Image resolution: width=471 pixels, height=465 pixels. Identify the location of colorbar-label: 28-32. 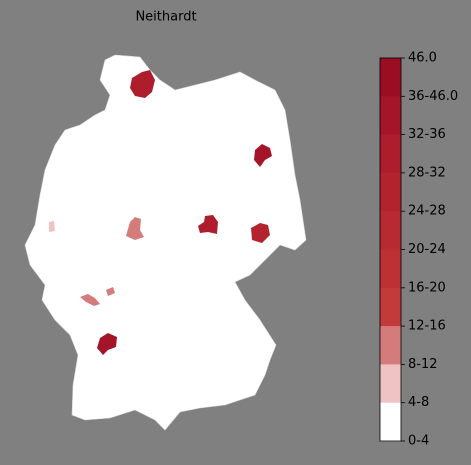
(427, 172).